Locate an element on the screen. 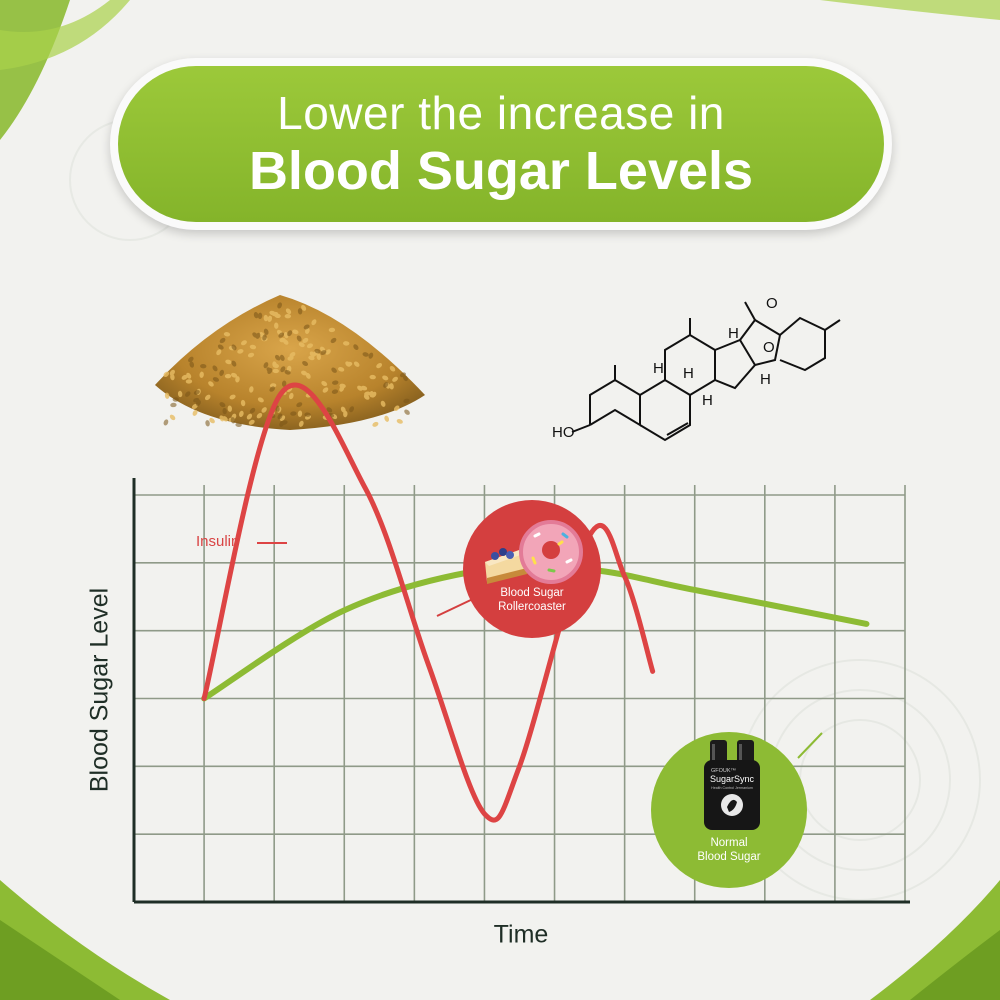  normal-label-line-1: Normal is located at coordinates (729, 843).